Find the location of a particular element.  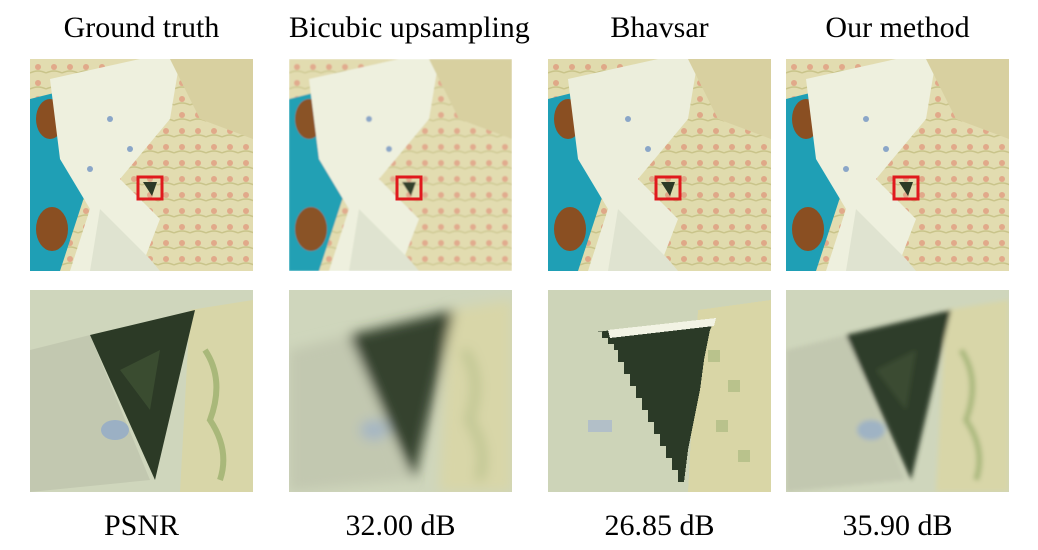

column-caption: 26.85 dB is located at coordinates (659, 525).